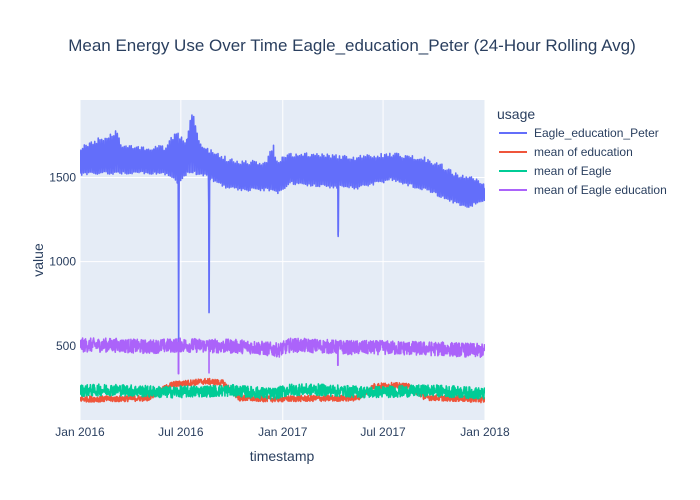 The height and width of the screenshot is (500, 700). Describe the element at coordinates (282, 456) in the screenshot. I see `x-axis-title: timestamp` at that location.